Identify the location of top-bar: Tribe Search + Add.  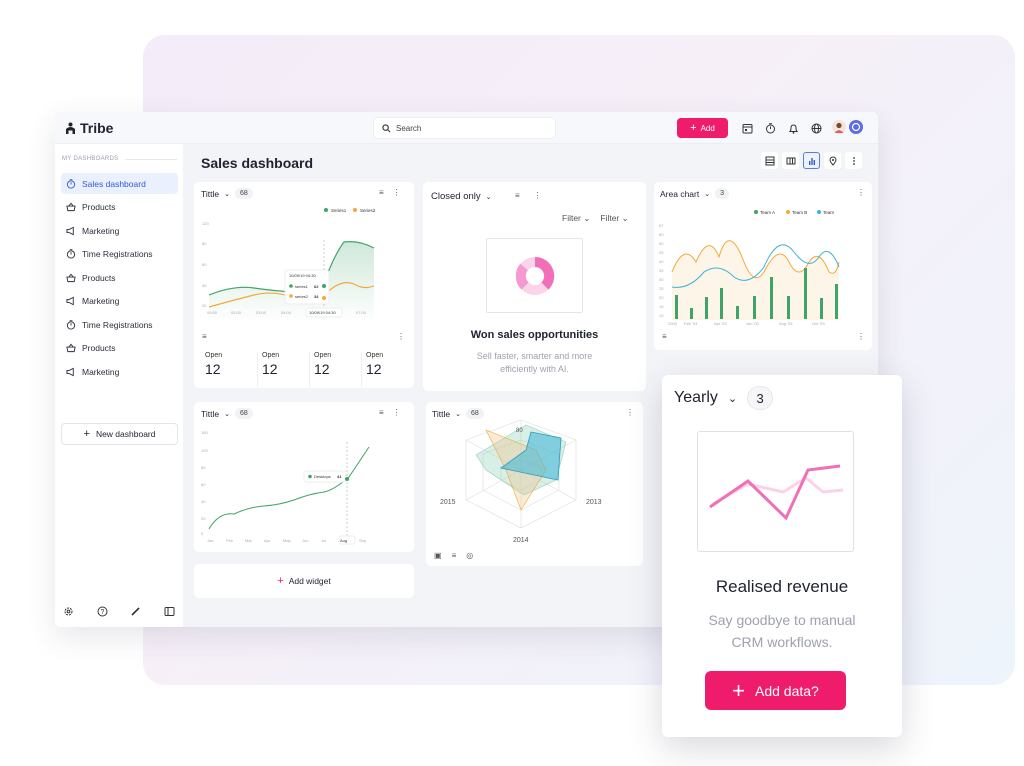
(466, 128).